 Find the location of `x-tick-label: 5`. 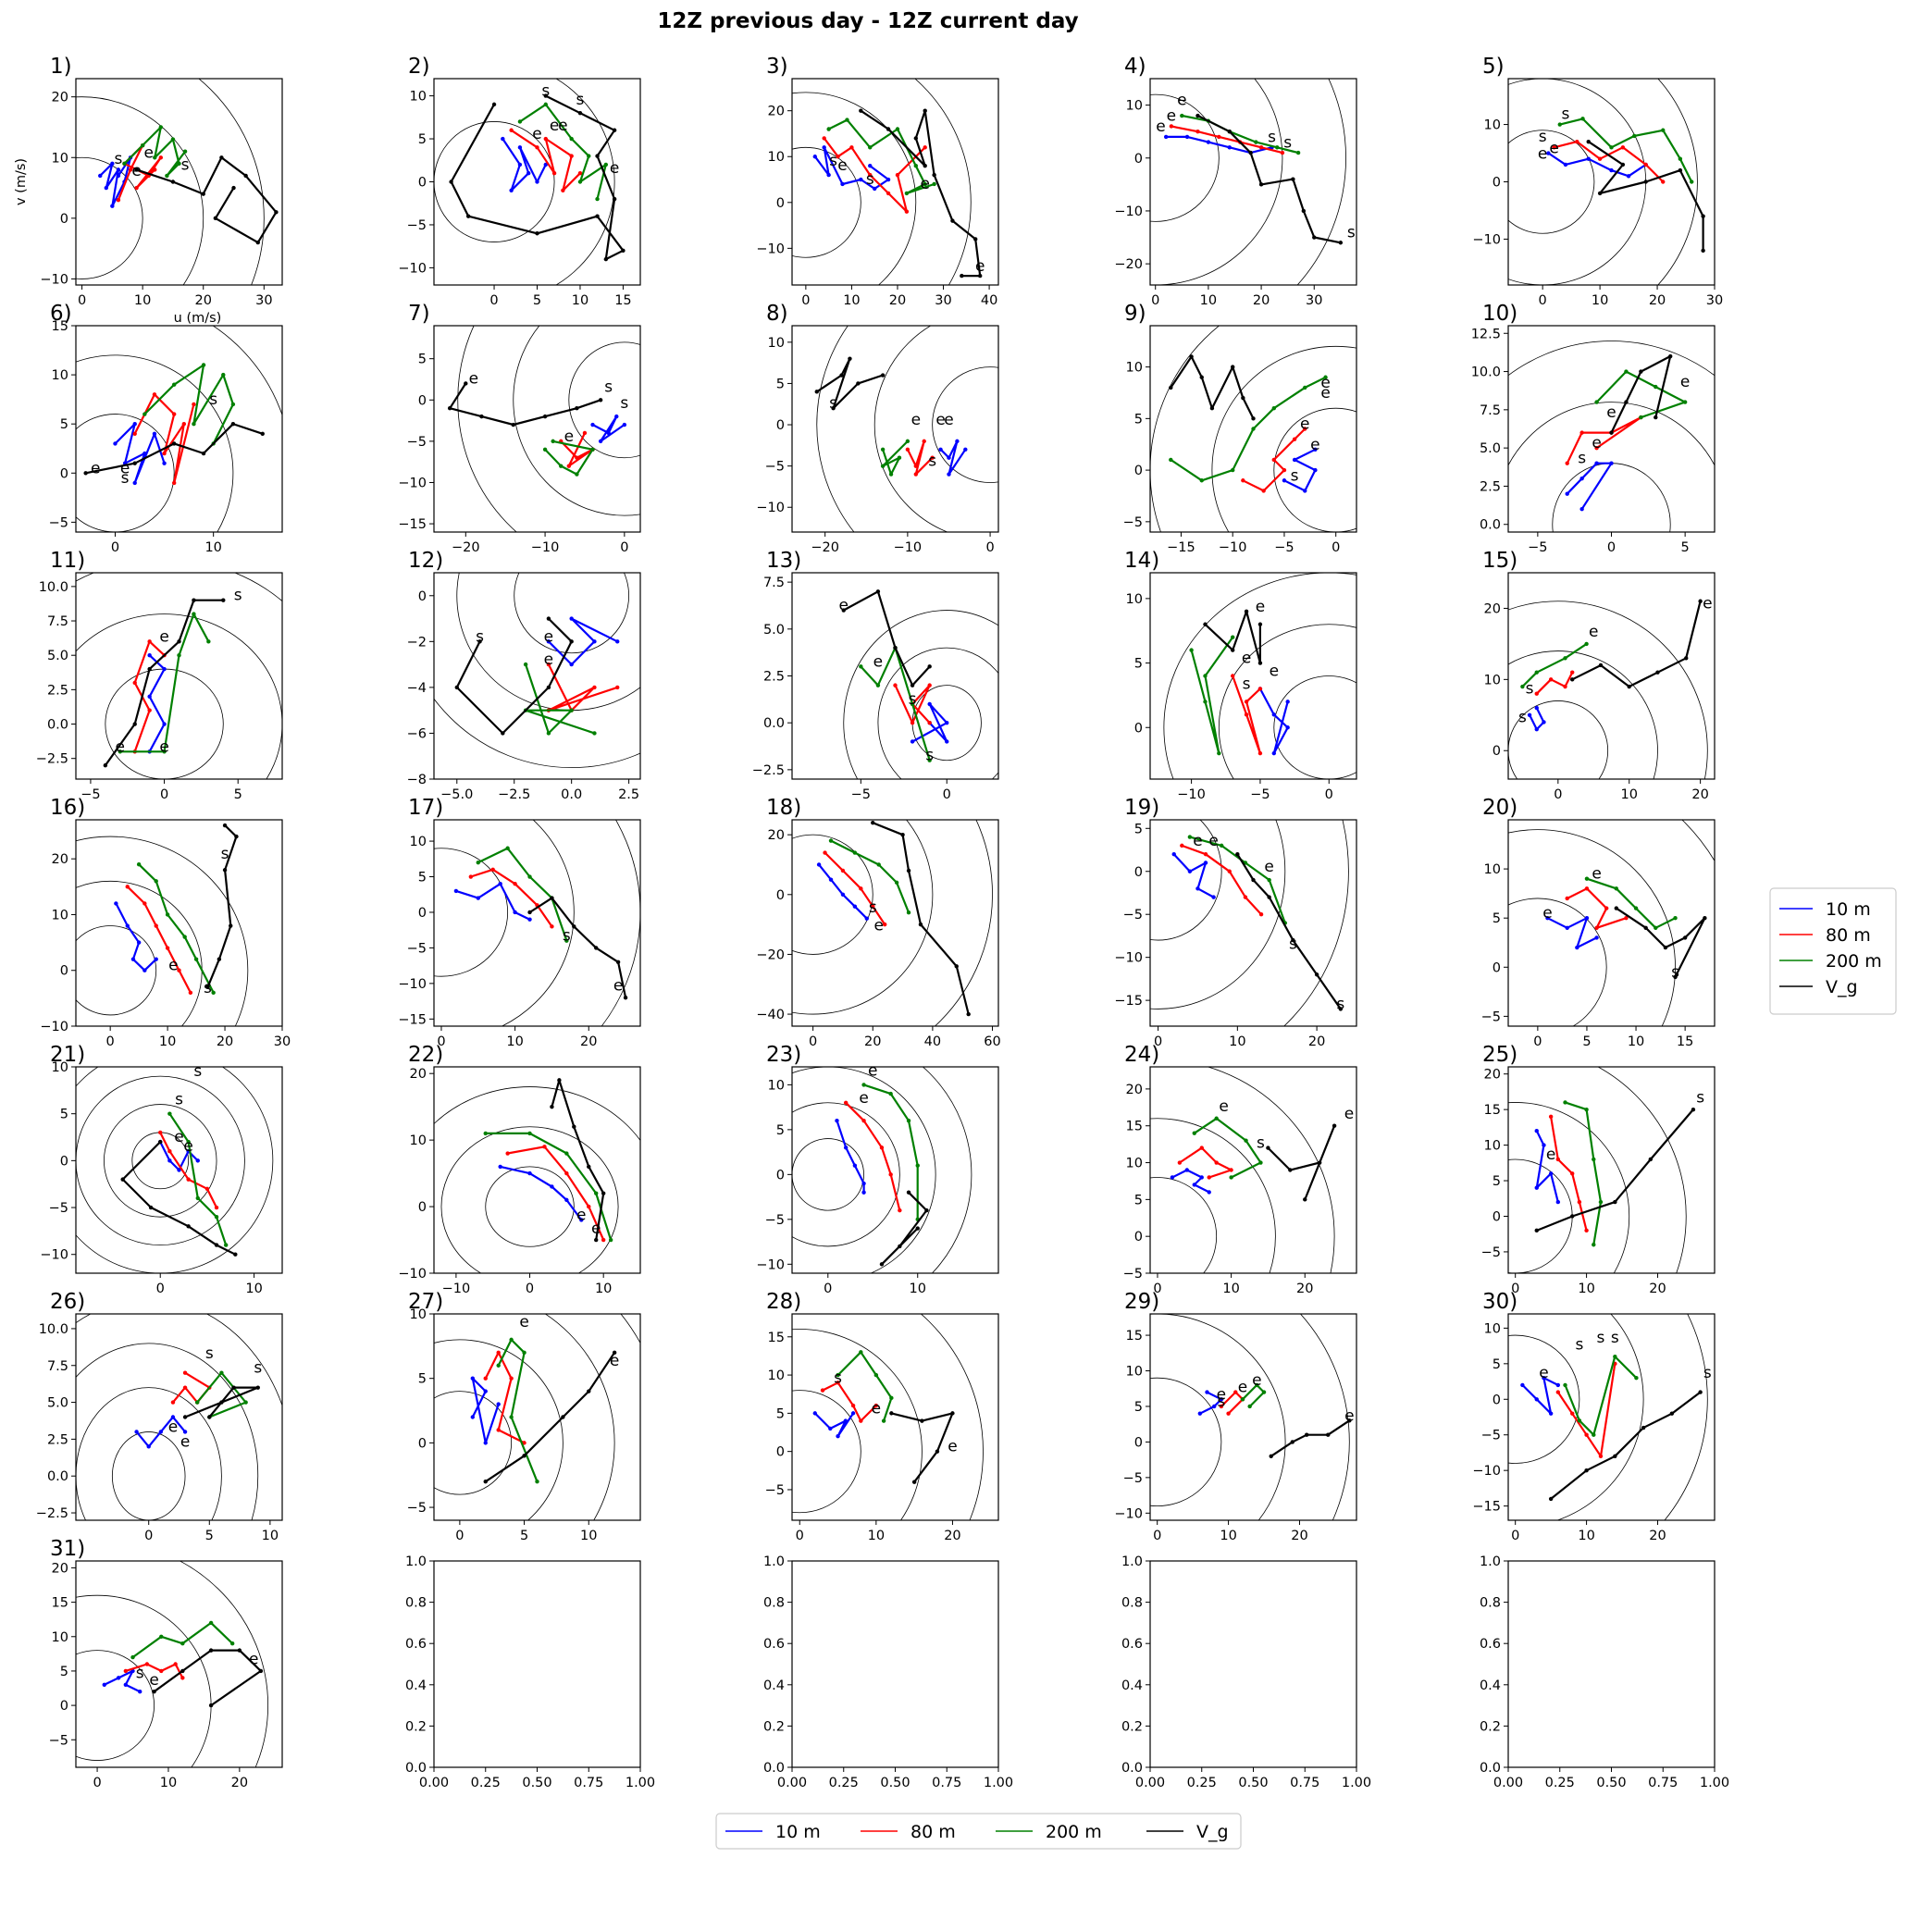

x-tick-label: 5 is located at coordinates (537, 301).